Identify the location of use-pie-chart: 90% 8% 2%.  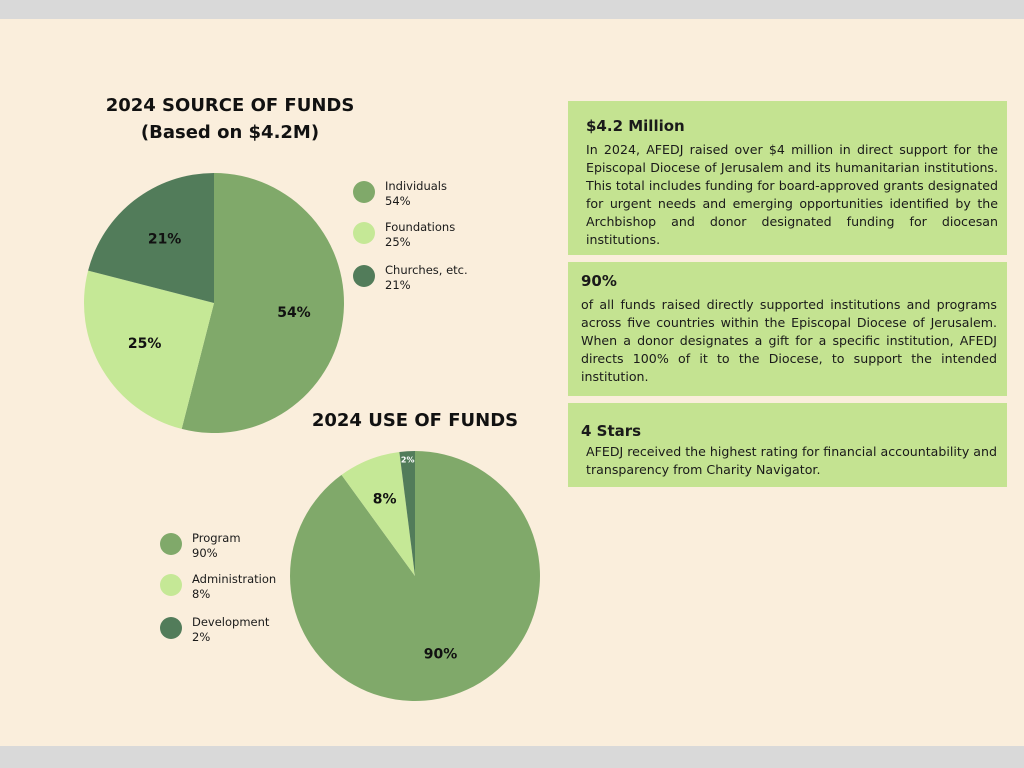
(415, 576).